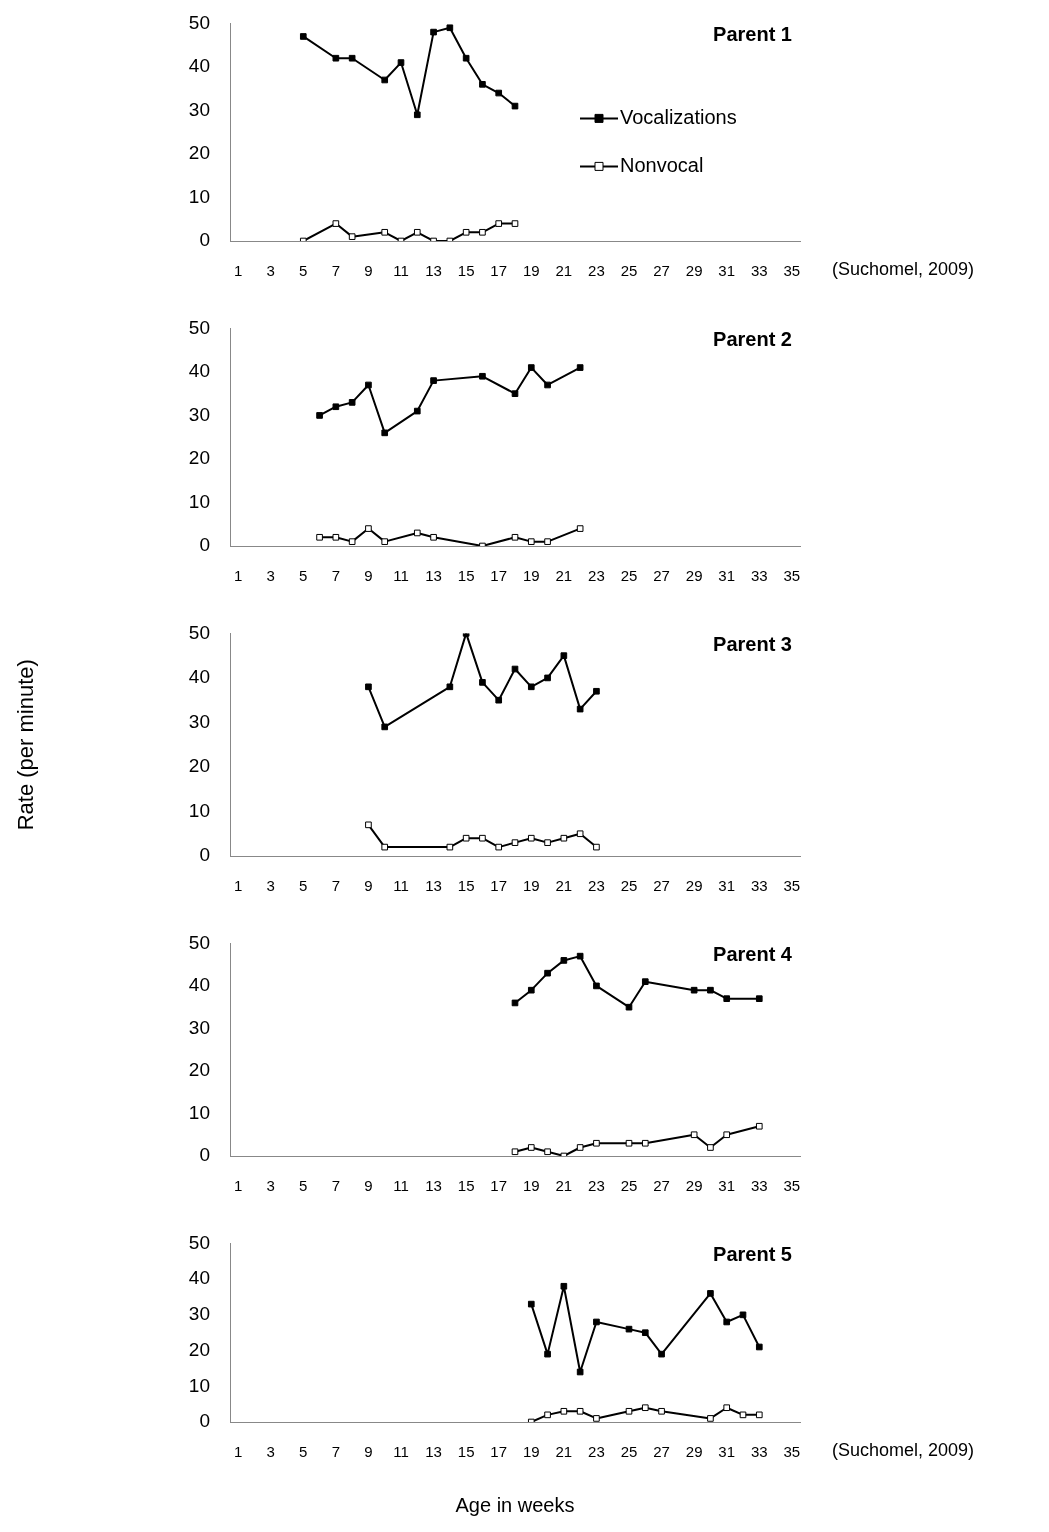 This screenshot has width=1049, height=1532. I want to click on x-tick-label: 29, so click(694, 886).